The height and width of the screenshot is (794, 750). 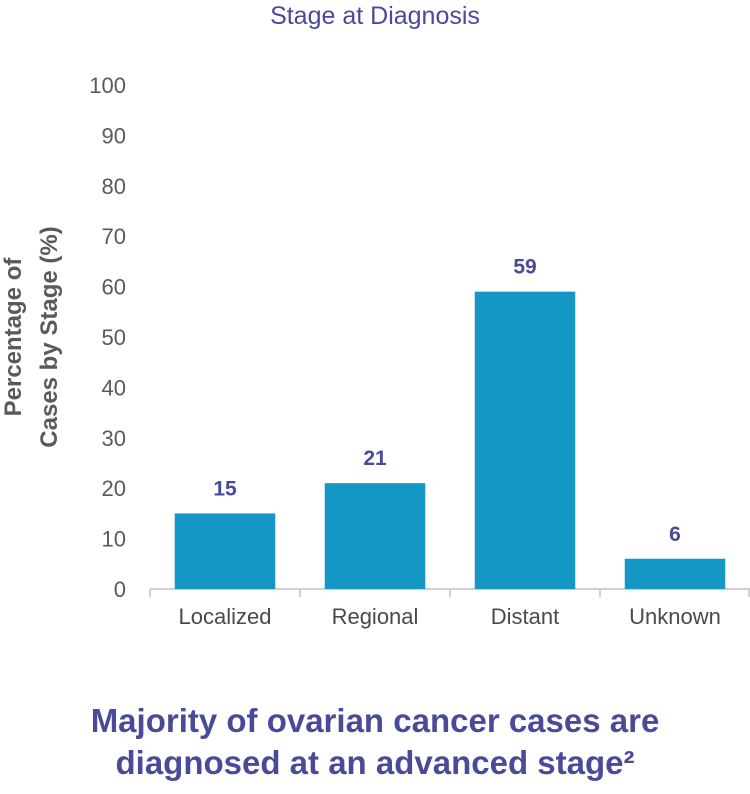 What do you see at coordinates (114, 287) in the screenshot?
I see `y-tick-label-60: 60` at bounding box center [114, 287].